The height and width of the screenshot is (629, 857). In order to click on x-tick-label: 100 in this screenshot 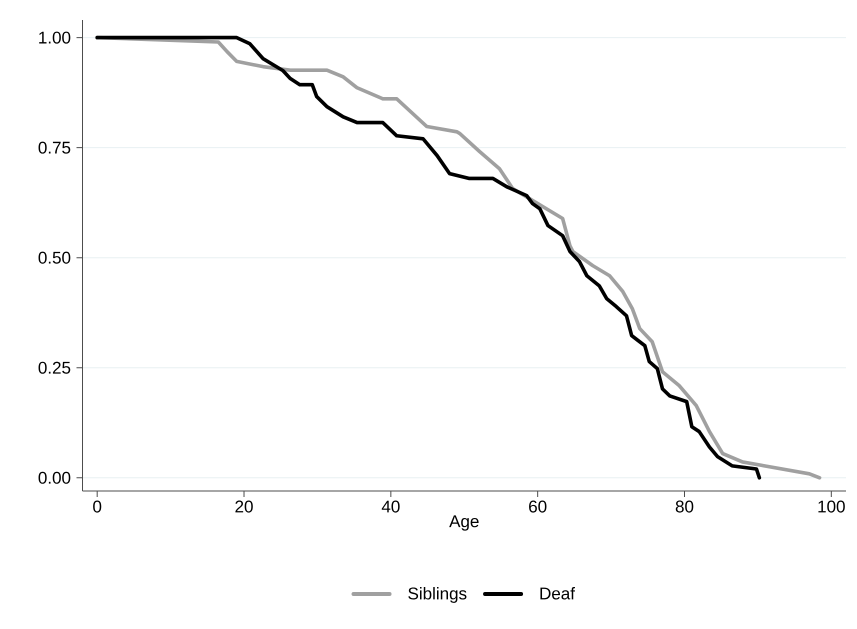, I will do `click(831, 506)`.